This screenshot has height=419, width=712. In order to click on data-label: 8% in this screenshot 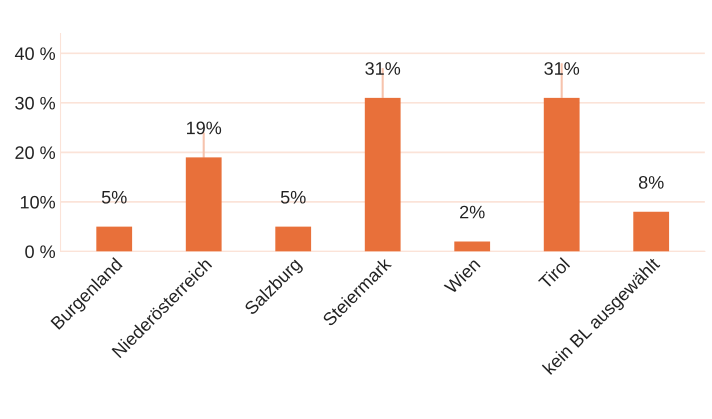, I will do `click(651, 182)`.